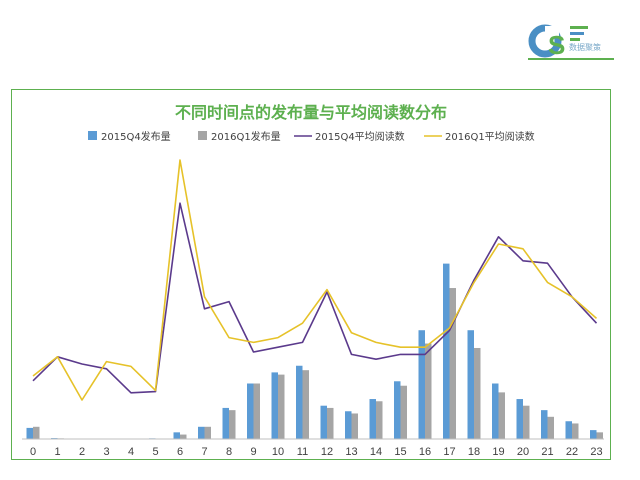 Image resolution: width=640 pixels, height=480 pixels. I want to click on x-tick-label: 21, so click(547, 452).